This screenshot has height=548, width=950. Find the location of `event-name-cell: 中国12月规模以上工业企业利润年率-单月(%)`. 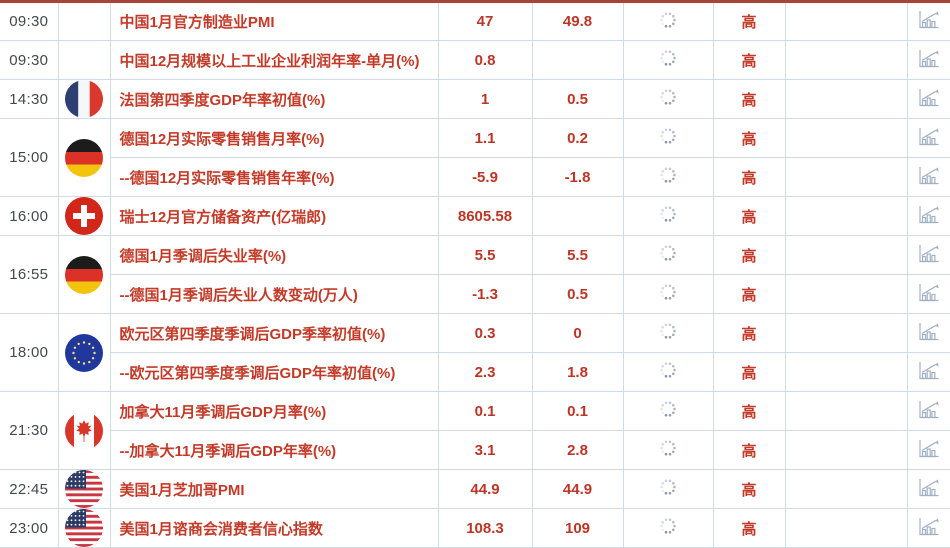

event-name-cell: 中国12月规模以上工业企业利润年率-单月(%) is located at coordinates (274, 60).